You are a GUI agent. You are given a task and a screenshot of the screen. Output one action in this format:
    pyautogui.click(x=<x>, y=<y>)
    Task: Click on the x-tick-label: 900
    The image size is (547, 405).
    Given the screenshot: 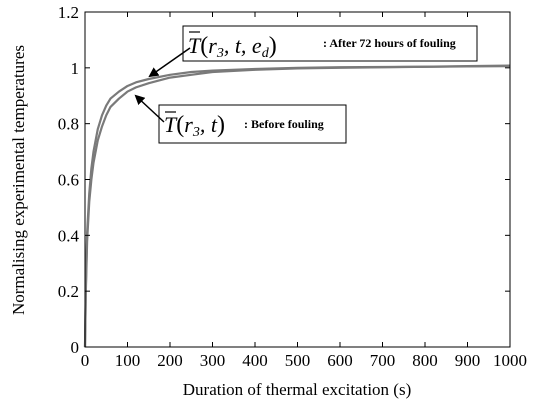 What is the action you would take?
    pyautogui.click(x=468, y=360)
    